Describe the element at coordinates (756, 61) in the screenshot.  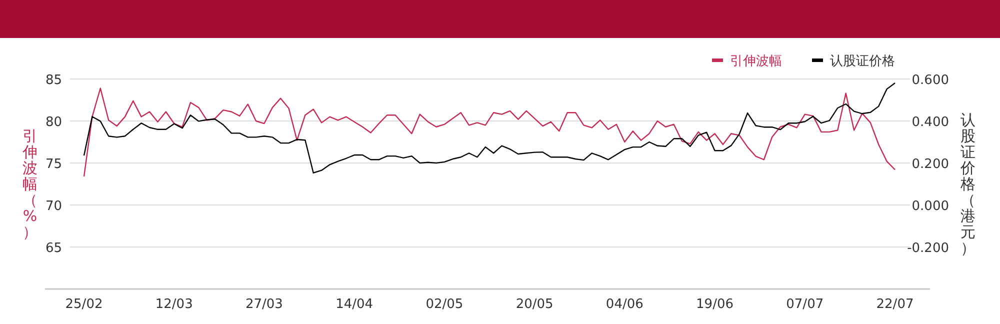
I see `legend-label: 引伸波幅` at that location.